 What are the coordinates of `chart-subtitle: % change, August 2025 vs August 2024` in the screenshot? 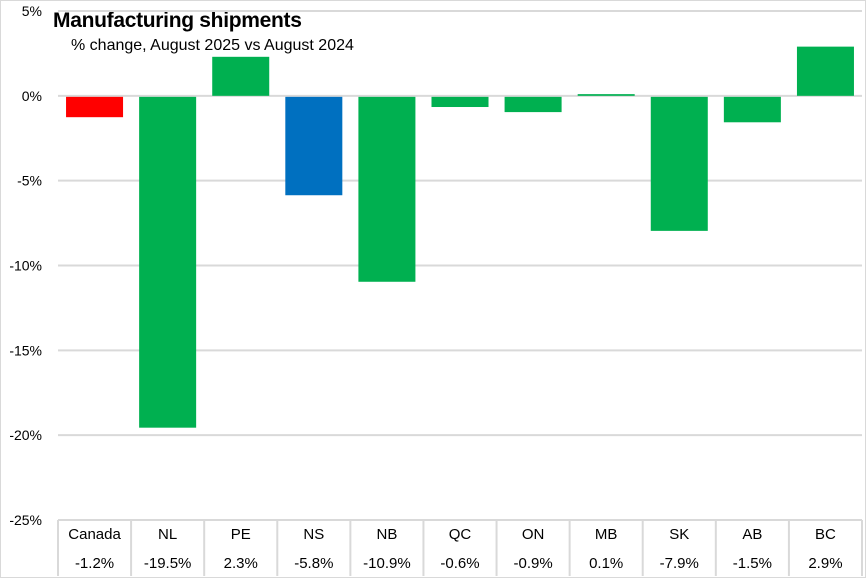 It's located at (212, 45).